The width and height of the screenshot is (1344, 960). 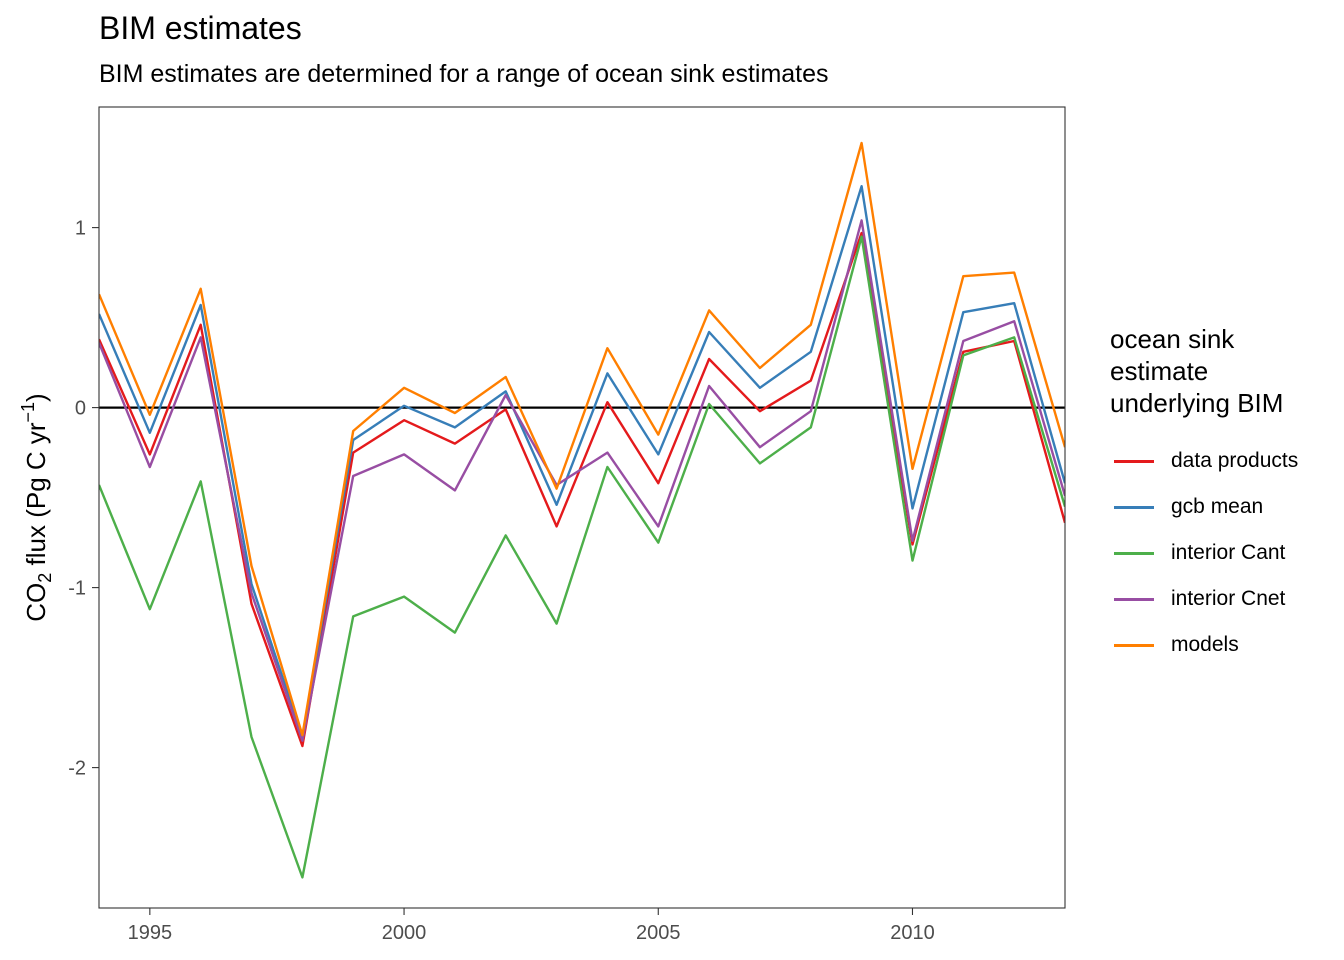 I want to click on legend-item-gcb-mean: gcb mean, so click(x=1210, y=507).